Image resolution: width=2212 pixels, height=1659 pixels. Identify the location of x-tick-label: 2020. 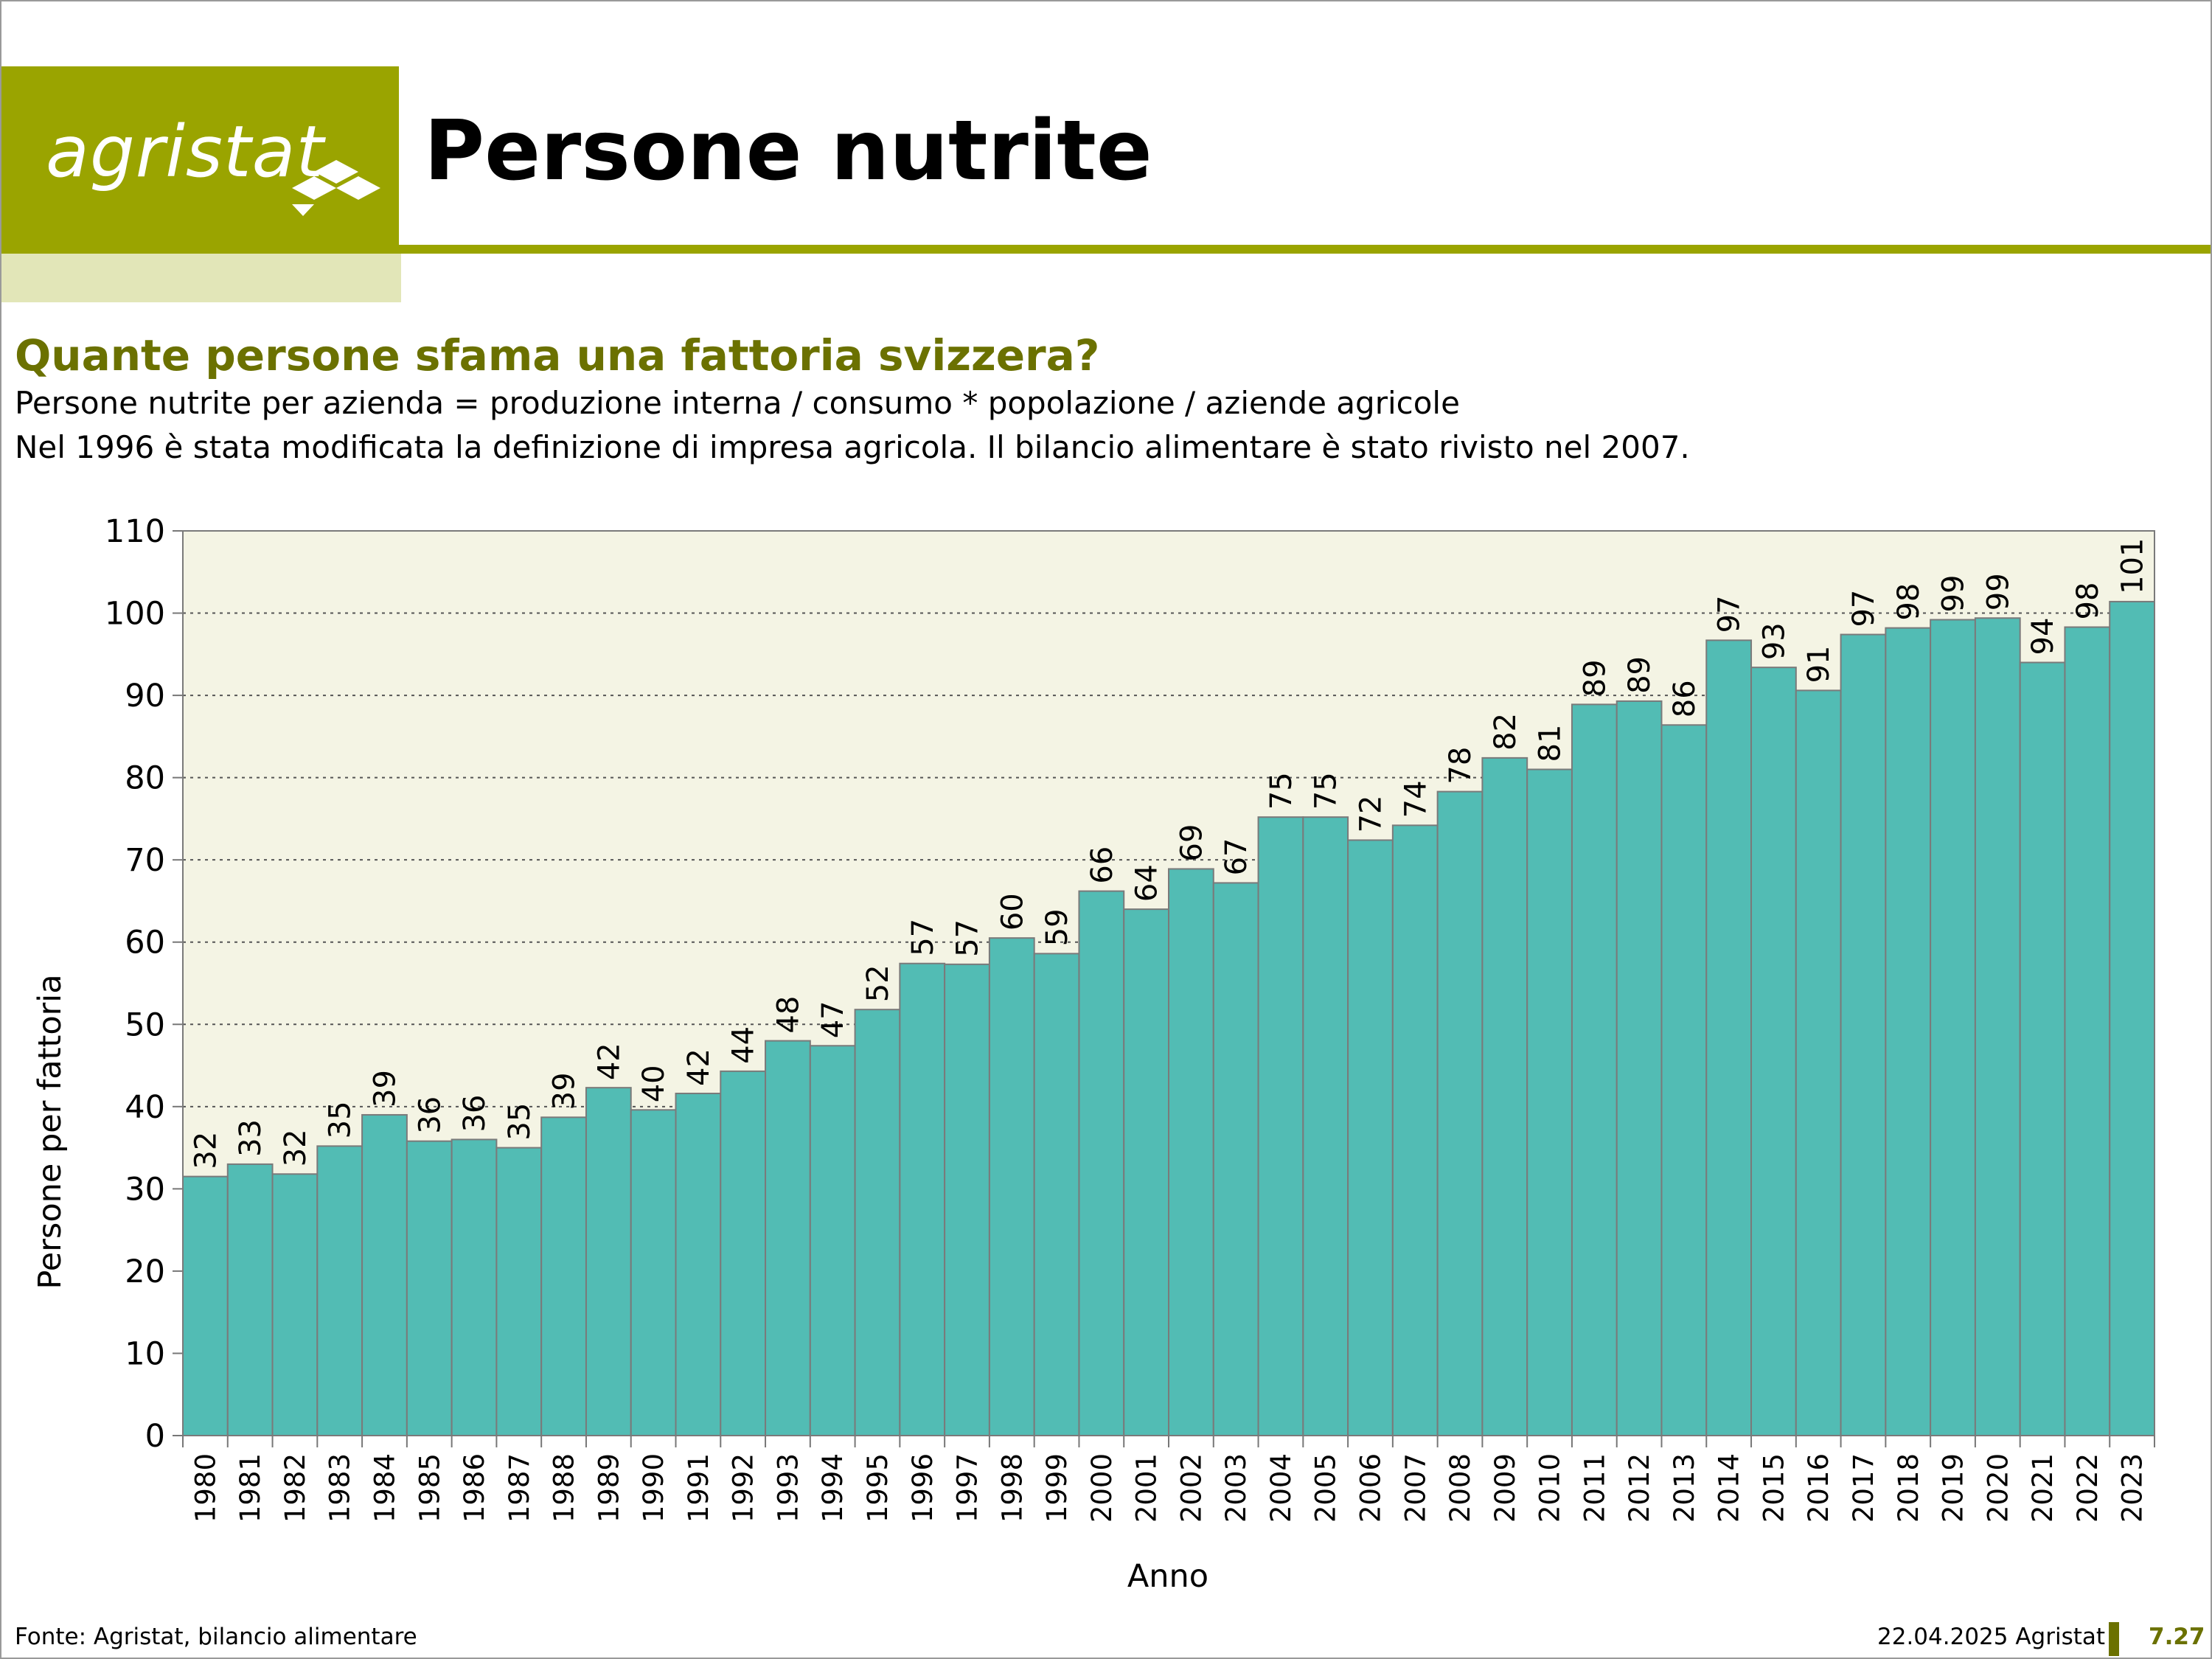
(1998, 1488).